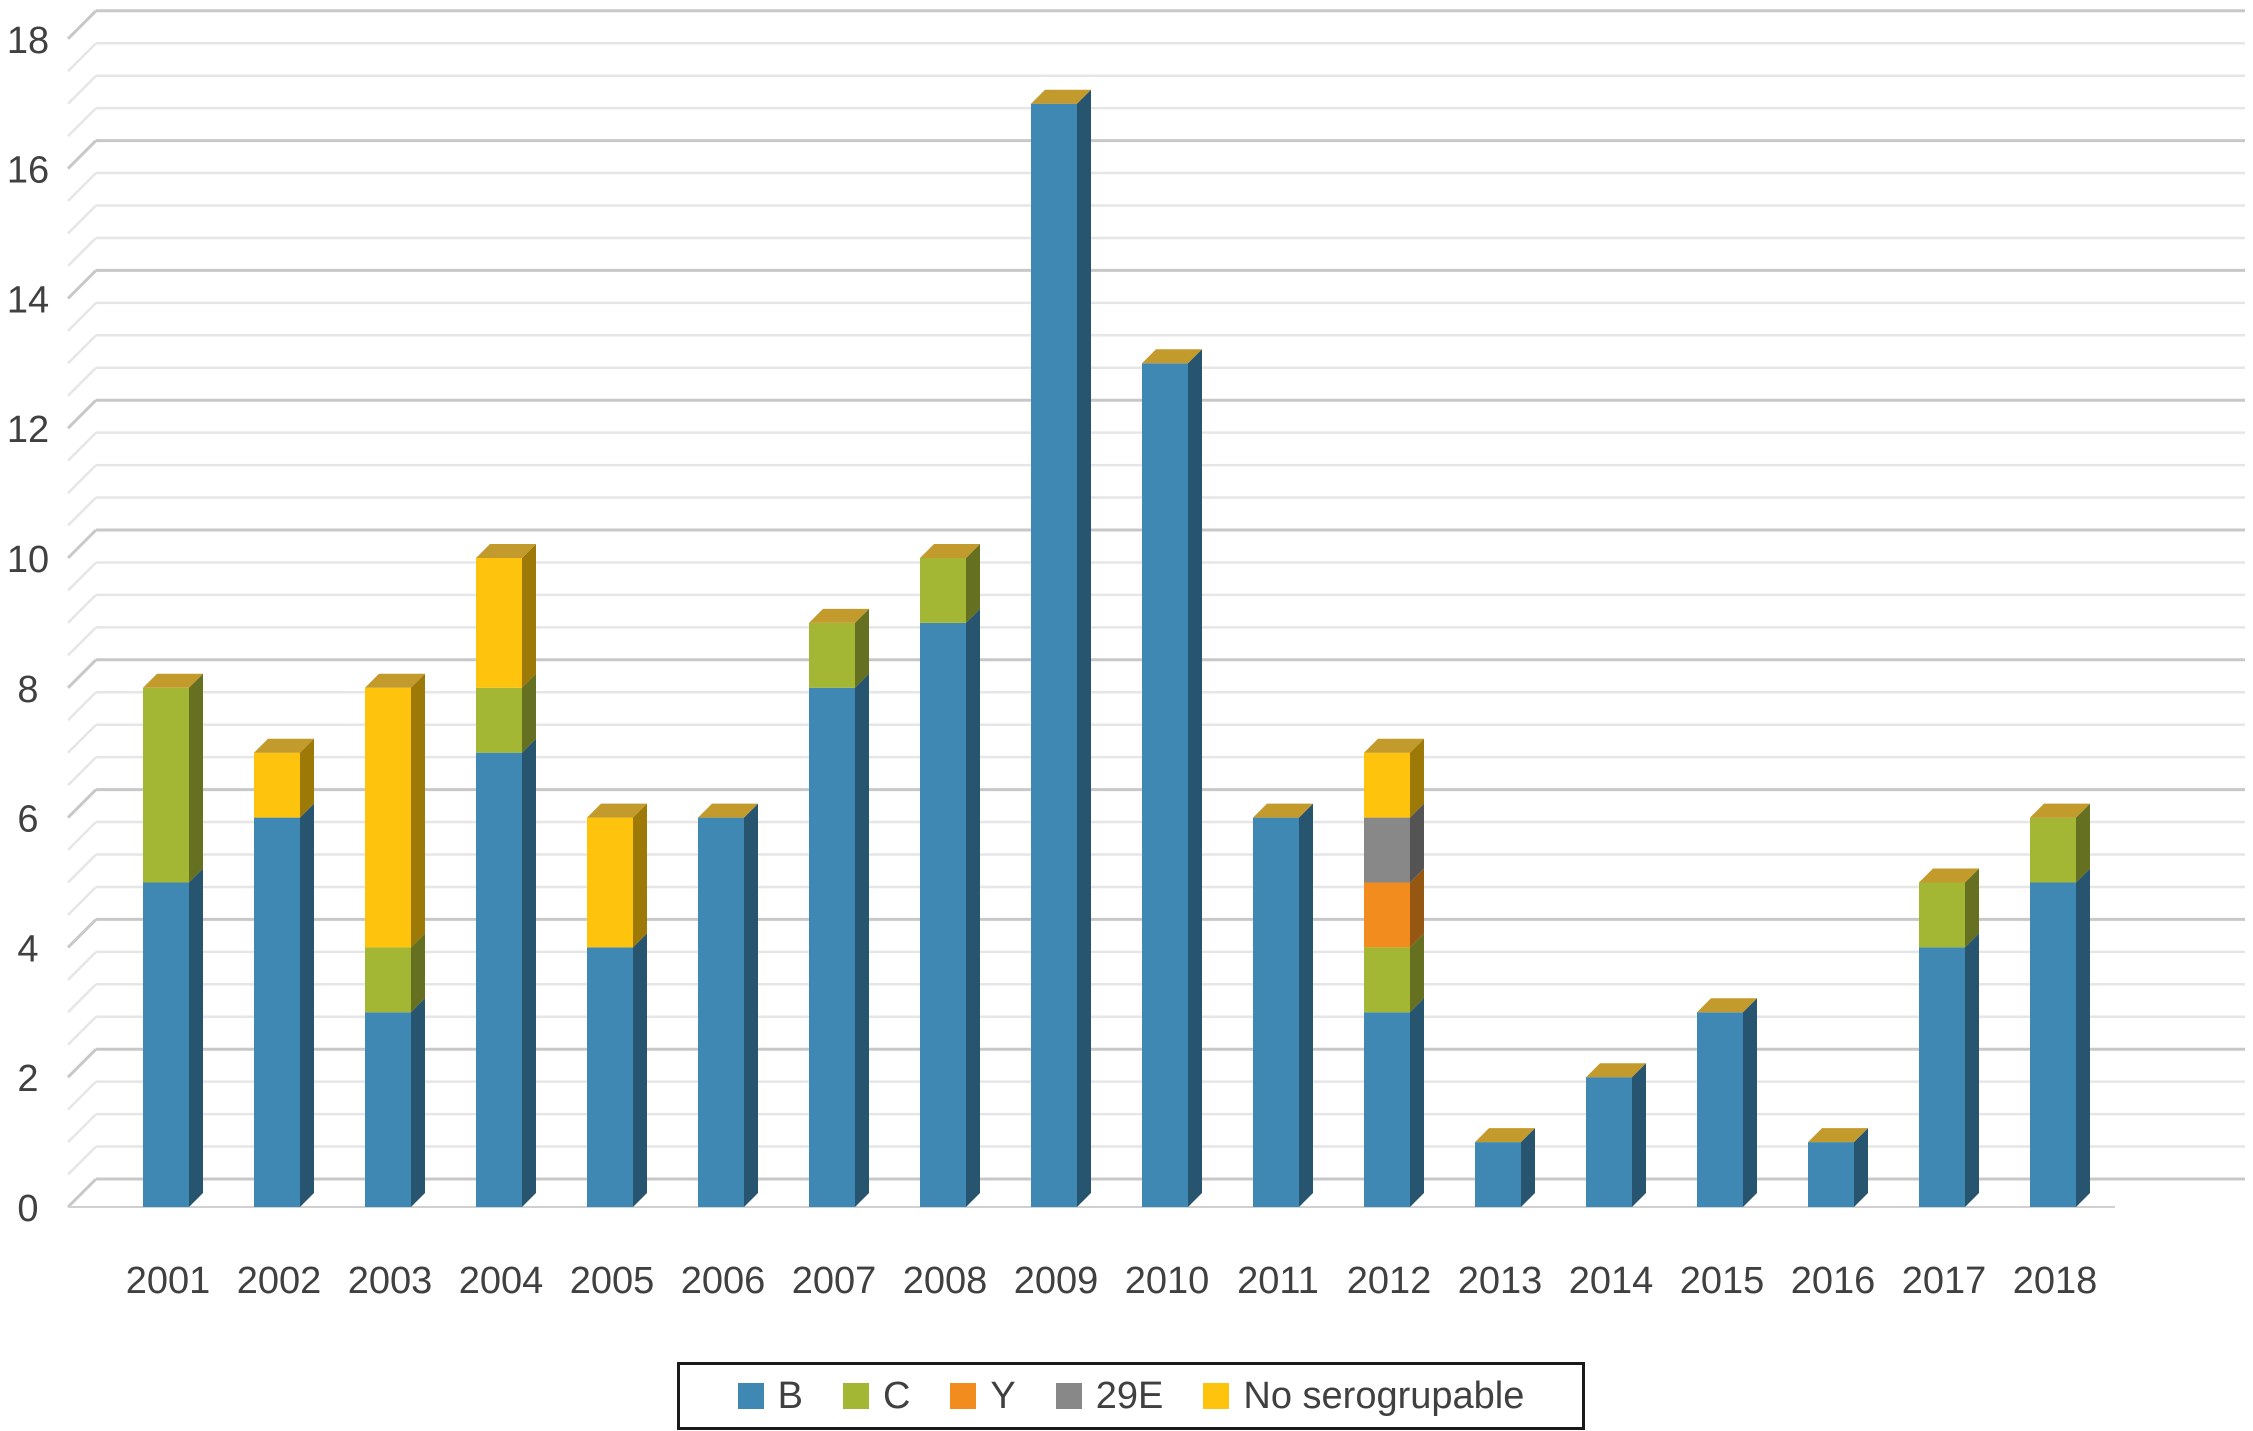 Image resolution: width=2253 pixels, height=1431 pixels. Describe the element at coordinates (983, 1396) in the screenshot. I see `legend-item: Y` at that location.